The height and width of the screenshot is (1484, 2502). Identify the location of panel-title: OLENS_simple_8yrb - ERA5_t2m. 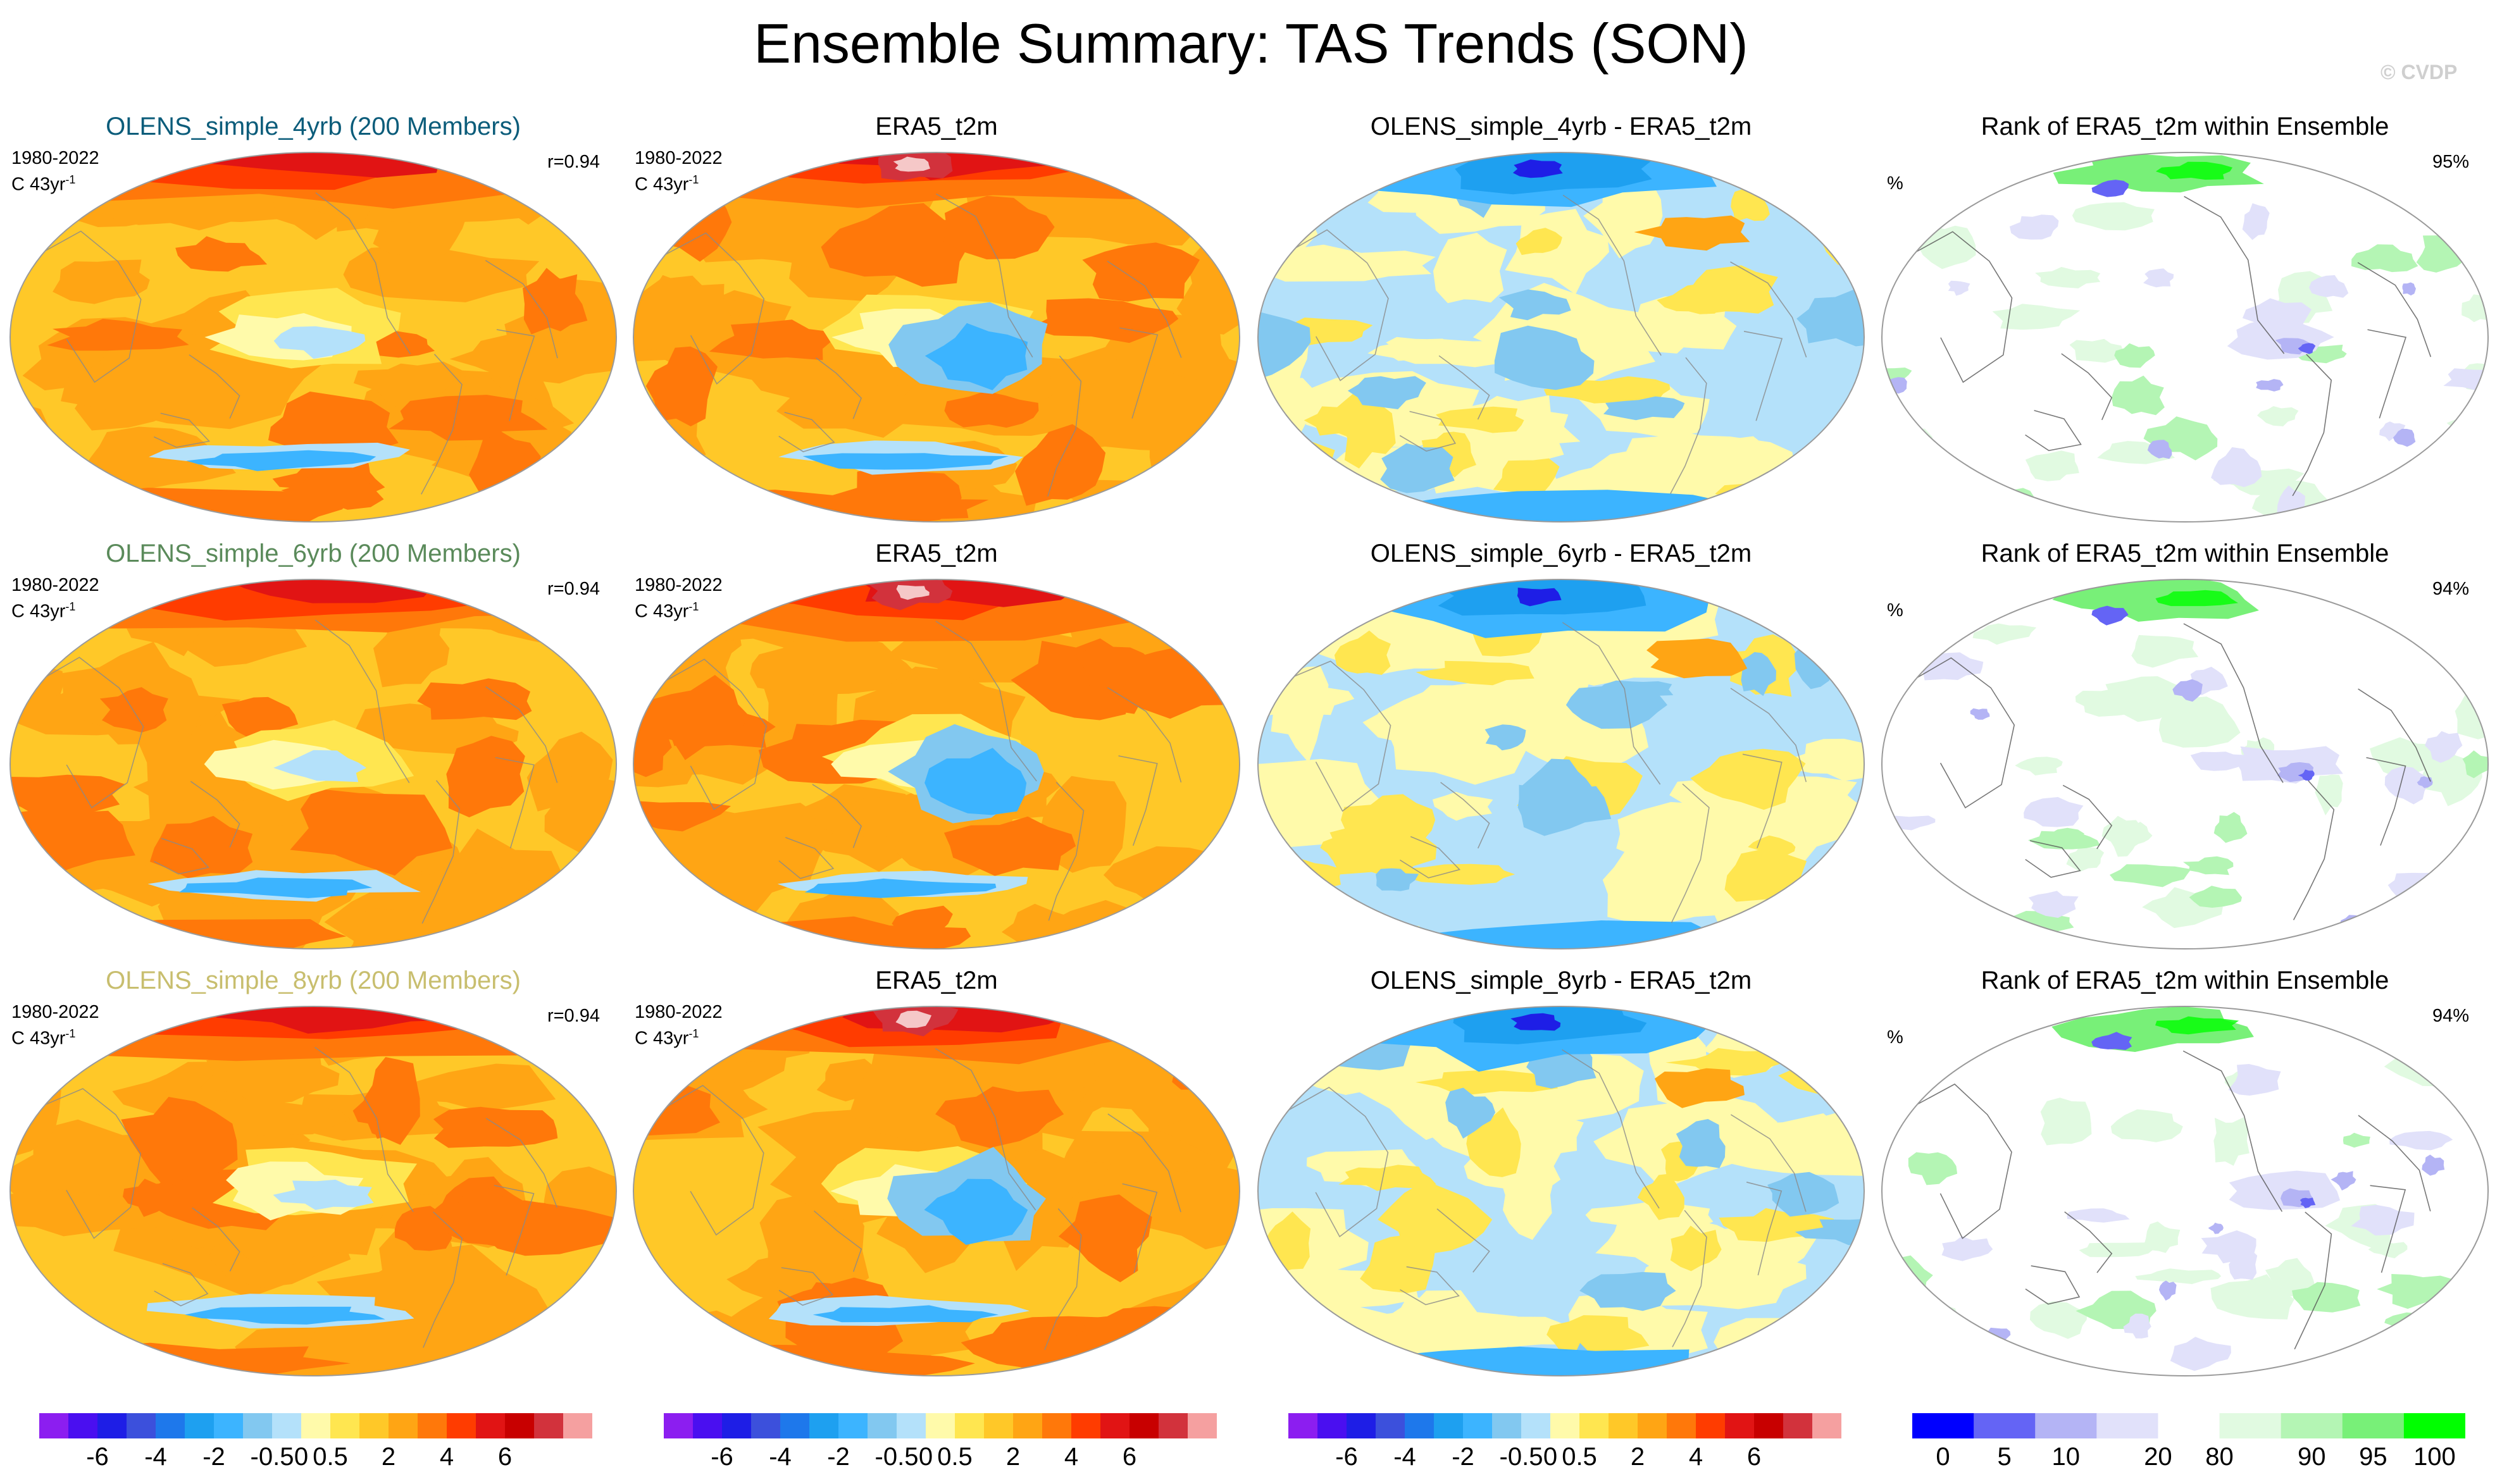
(1561, 980).